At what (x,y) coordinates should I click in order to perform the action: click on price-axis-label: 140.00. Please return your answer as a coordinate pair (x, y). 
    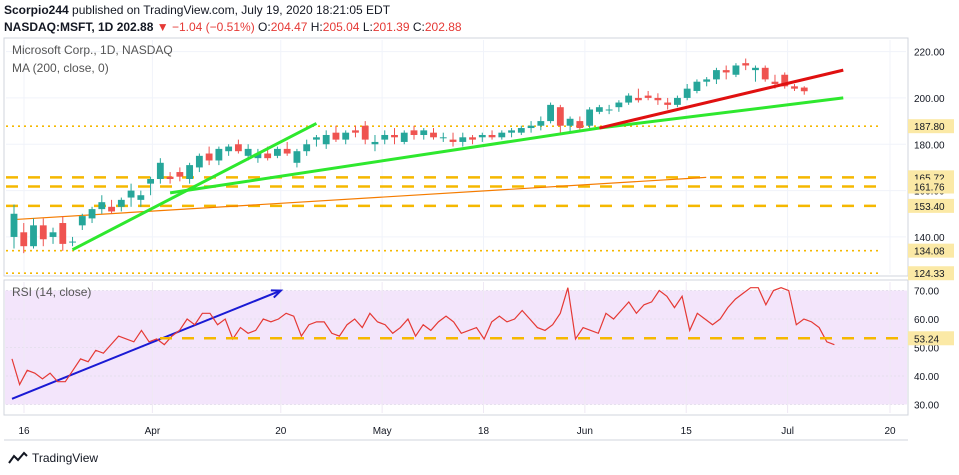
    Looking at the image, I should click on (929, 238).